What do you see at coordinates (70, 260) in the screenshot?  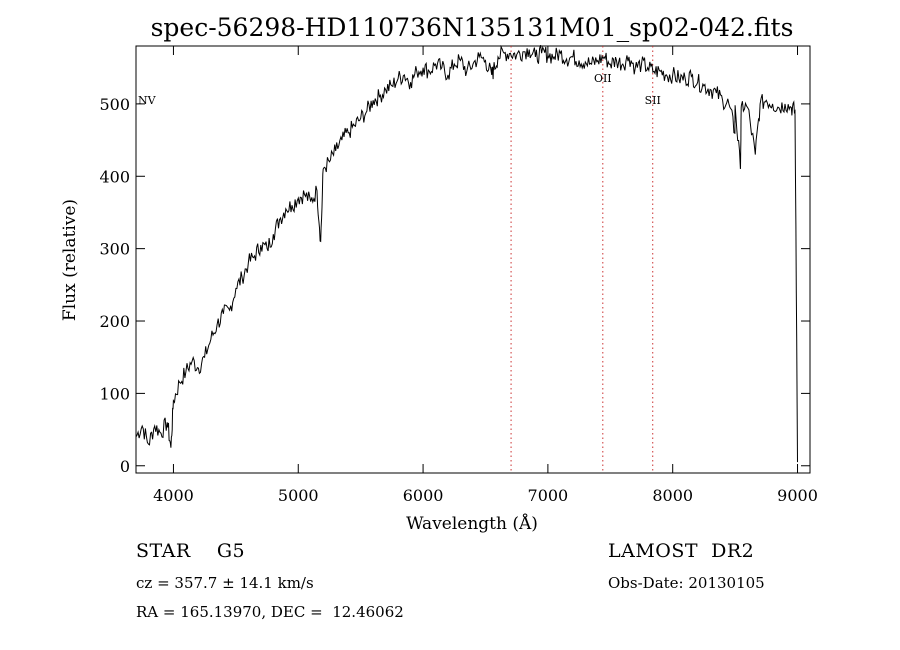 I see `y-axis-label: Flux (relative)` at bounding box center [70, 260].